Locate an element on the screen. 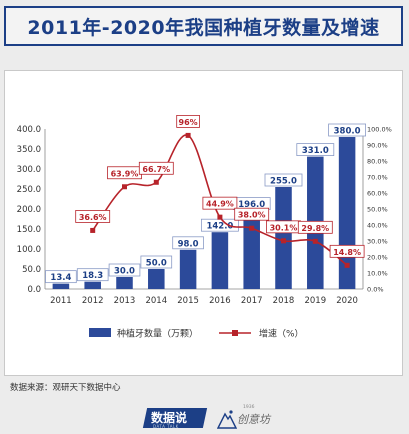 Image resolution: width=409 pixels, height=434 pixels. growth-value-label: 14.8% is located at coordinates (347, 252).